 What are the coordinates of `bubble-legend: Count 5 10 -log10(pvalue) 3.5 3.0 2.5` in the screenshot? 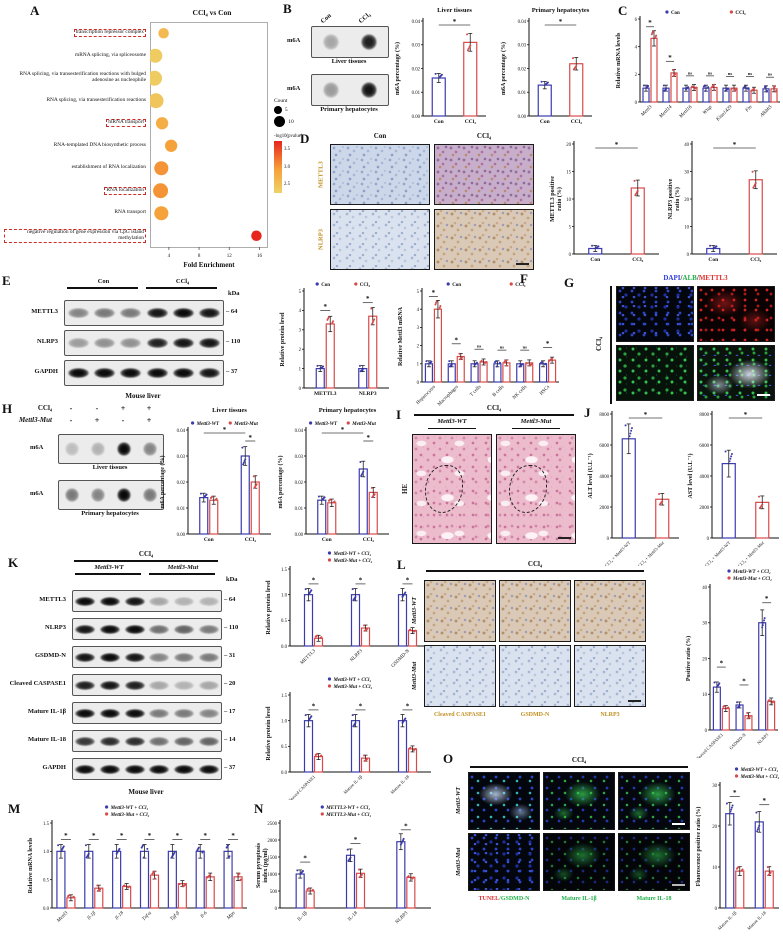 It's located at (294, 146).